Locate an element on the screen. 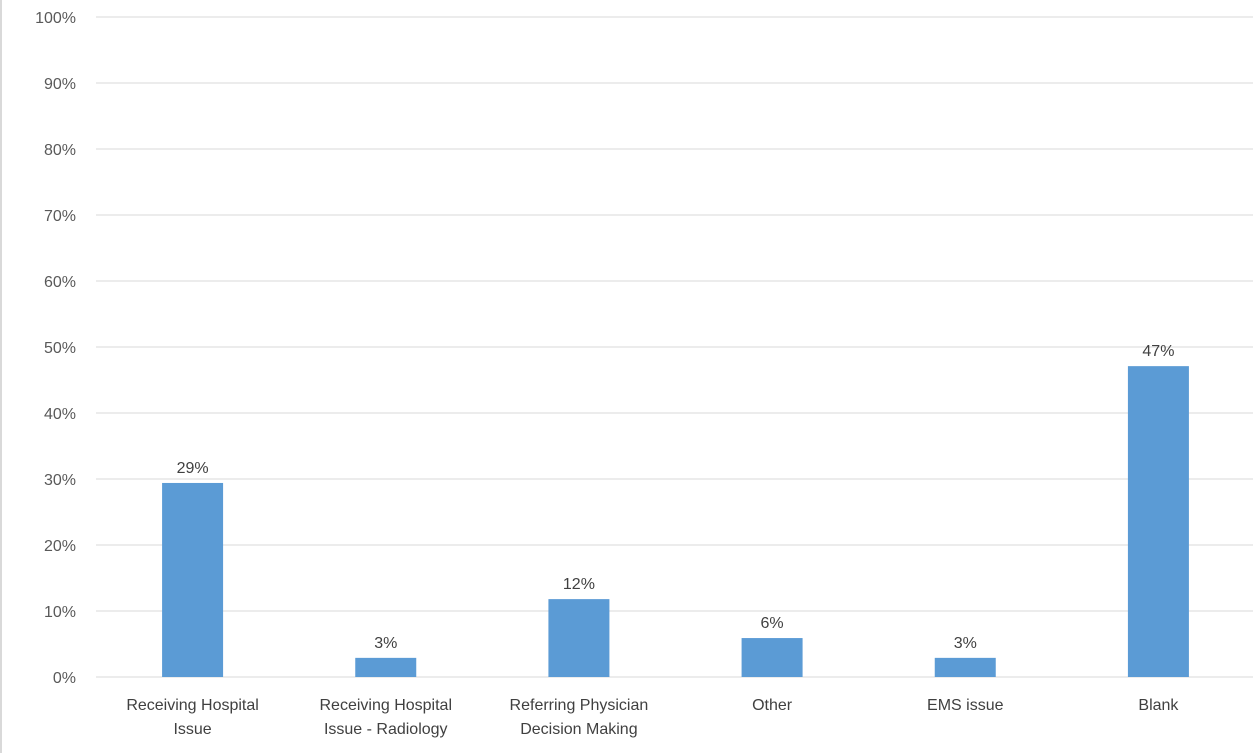 The height and width of the screenshot is (753, 1253). data-label: 47% is located at coordinates (1158, 351).